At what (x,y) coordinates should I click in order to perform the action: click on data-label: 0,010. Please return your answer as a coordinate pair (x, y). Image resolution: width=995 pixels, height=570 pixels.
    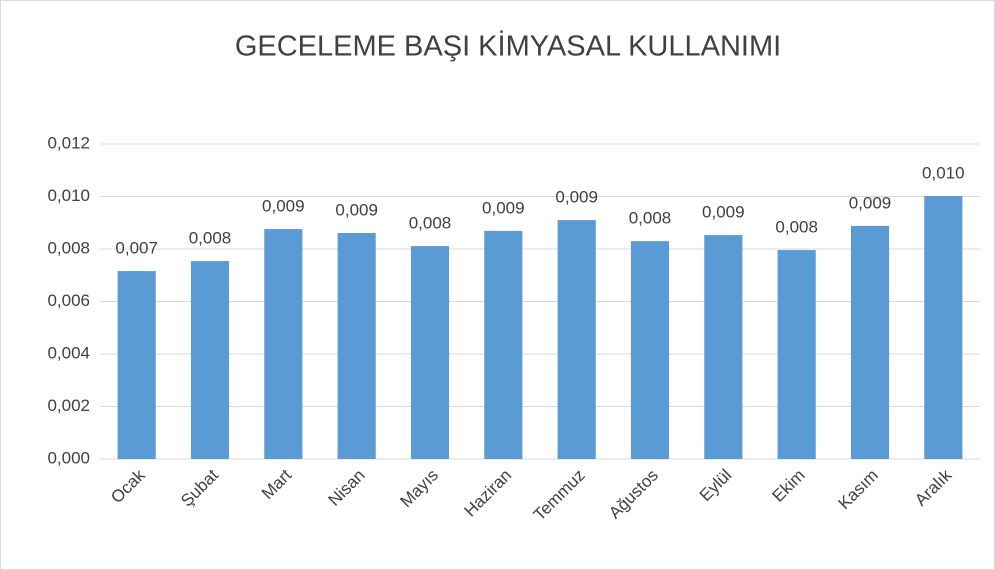
    Looking at the image, I should click on (943, 172).